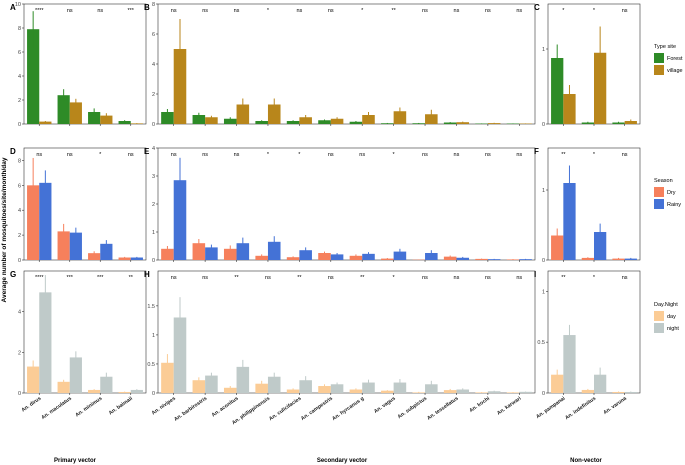 The height and width of the screenshot is (465, 685). Describe the element at coordinates (147, 151) in the screenshot. I see `panel-letter: E` at that location.